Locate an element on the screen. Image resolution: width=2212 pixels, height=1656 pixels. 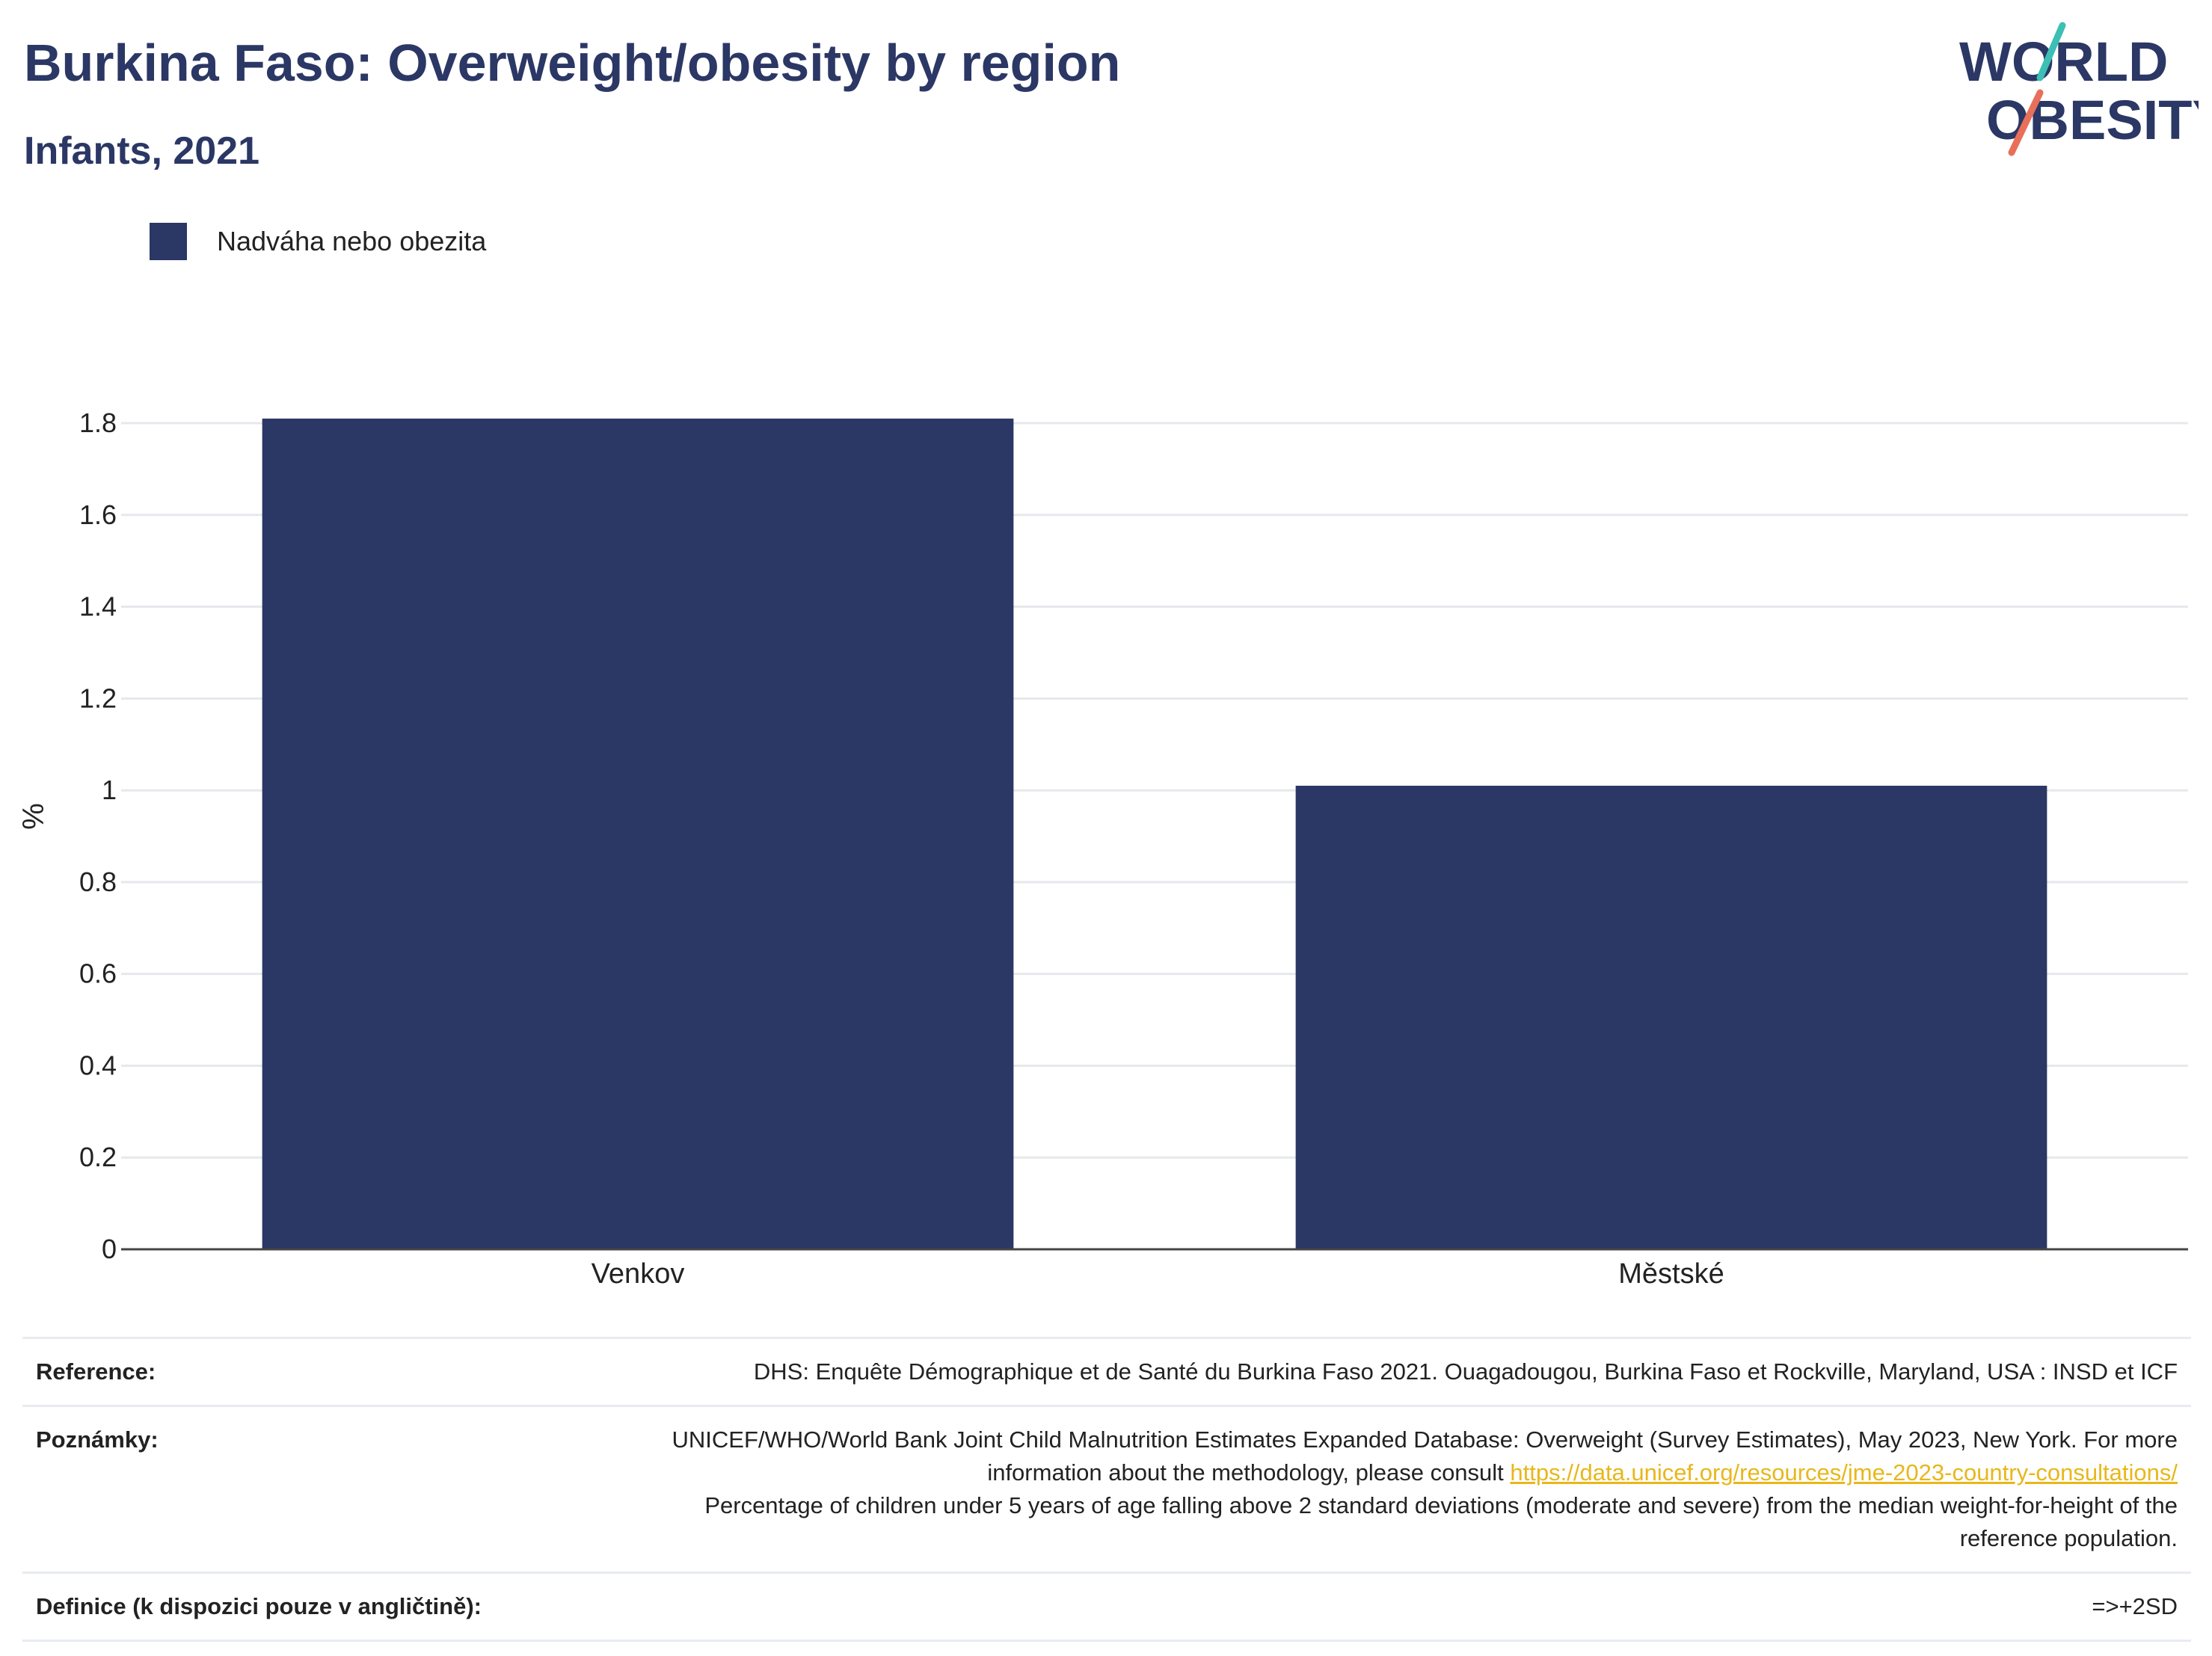
y-axis-label: % is located at coordinates (33, 816).